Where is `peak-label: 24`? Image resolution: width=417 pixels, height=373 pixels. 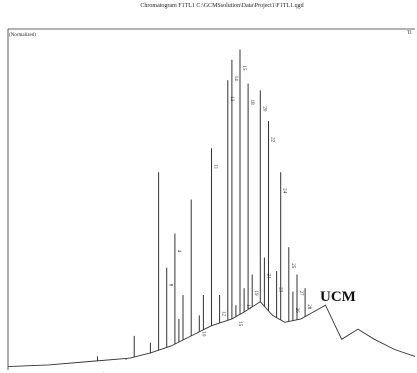
peak-label: 24 is located at coordinates (284, 191).